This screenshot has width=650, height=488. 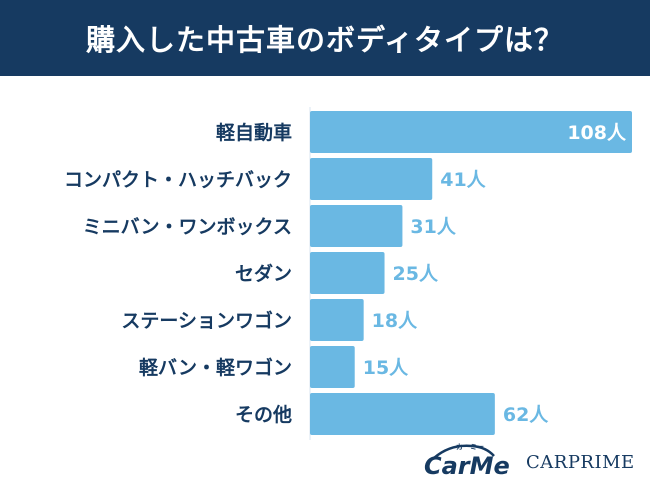 I want to click on category-label-6: その他, so click(x=263, y=414).